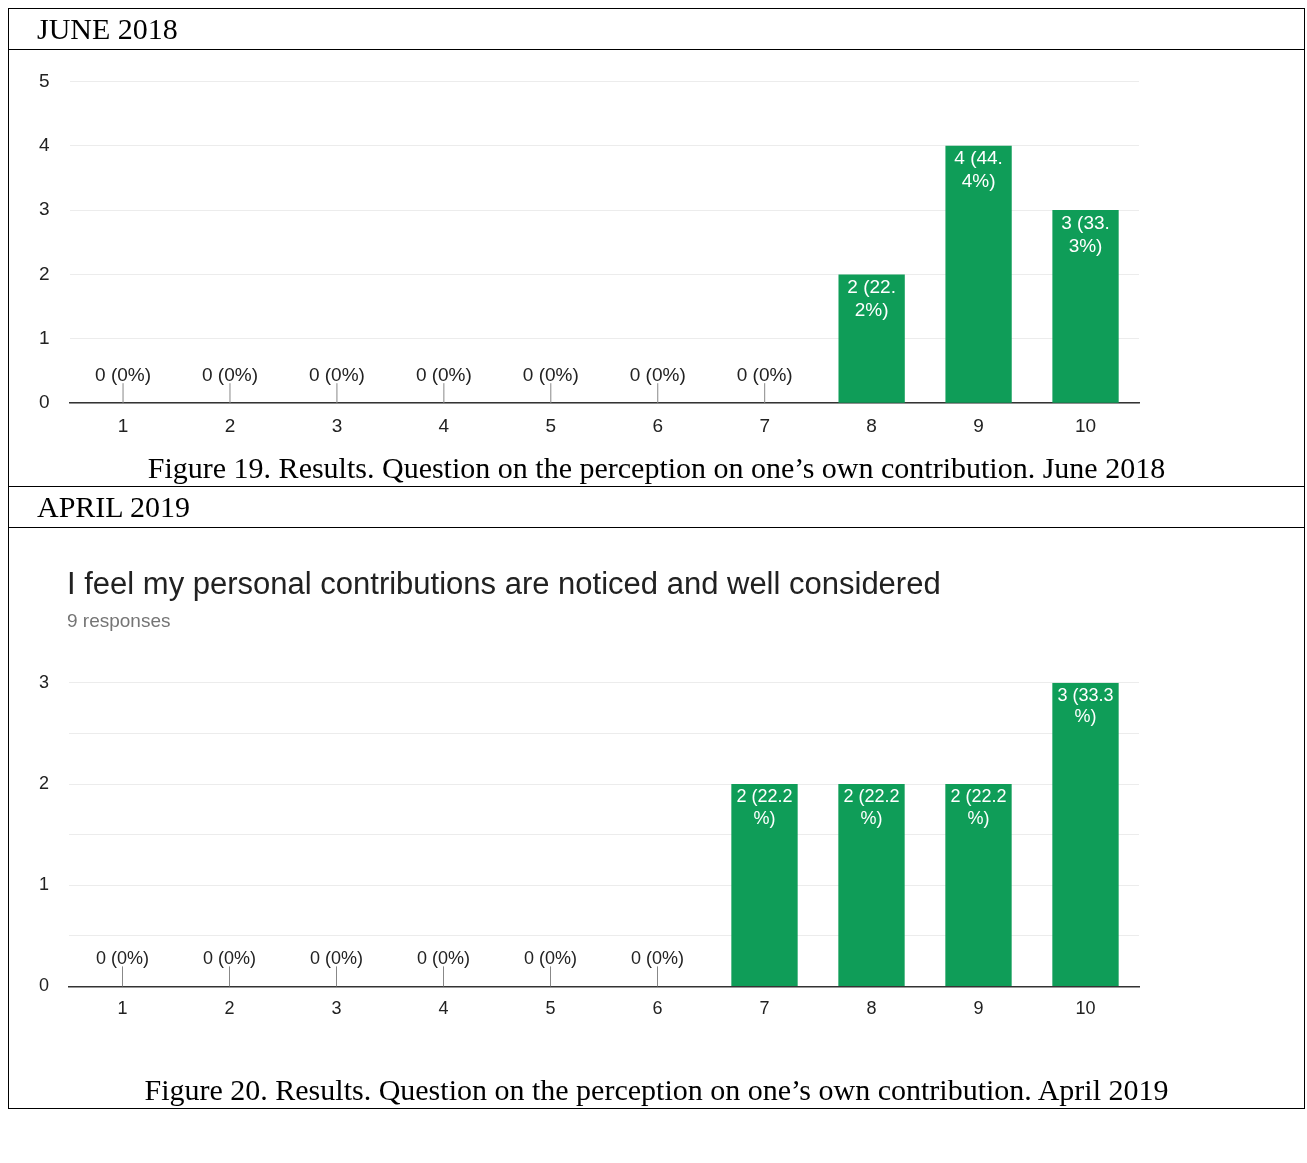 The image size is (1307, 1163). Describe the element at coordinates (504, 584) in the screenshot. I see `chart-title: I feel my personal contributions are noticed and well considered` at that location.